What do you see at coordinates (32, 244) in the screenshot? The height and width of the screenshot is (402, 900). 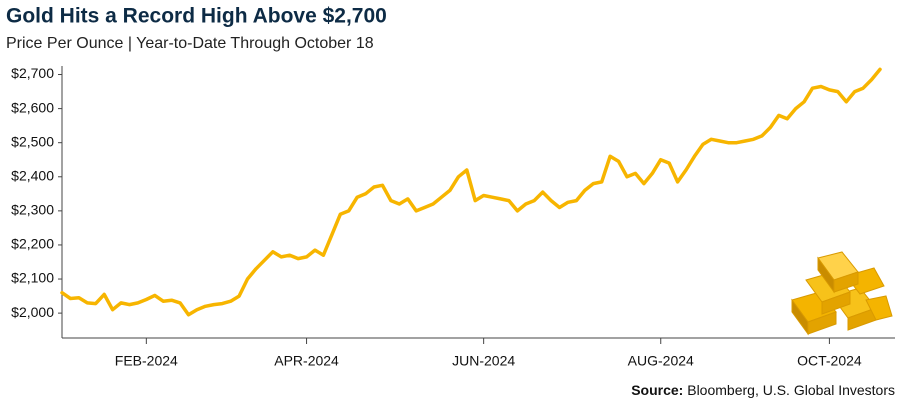 I see `y-tick-label: $2,200` at bounding box center [32, 244].